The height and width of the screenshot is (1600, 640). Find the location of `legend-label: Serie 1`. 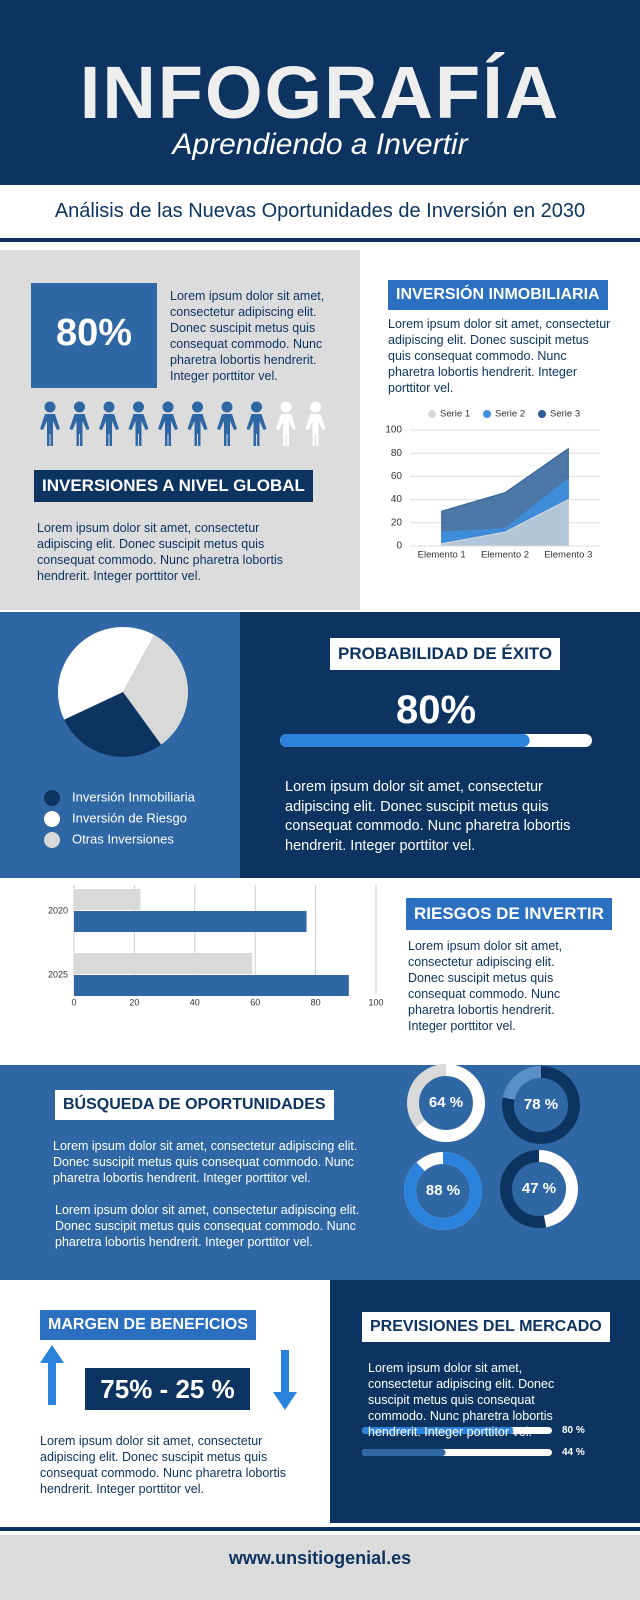

legend-label: Serie 1 is located at coordinates (455, 414).